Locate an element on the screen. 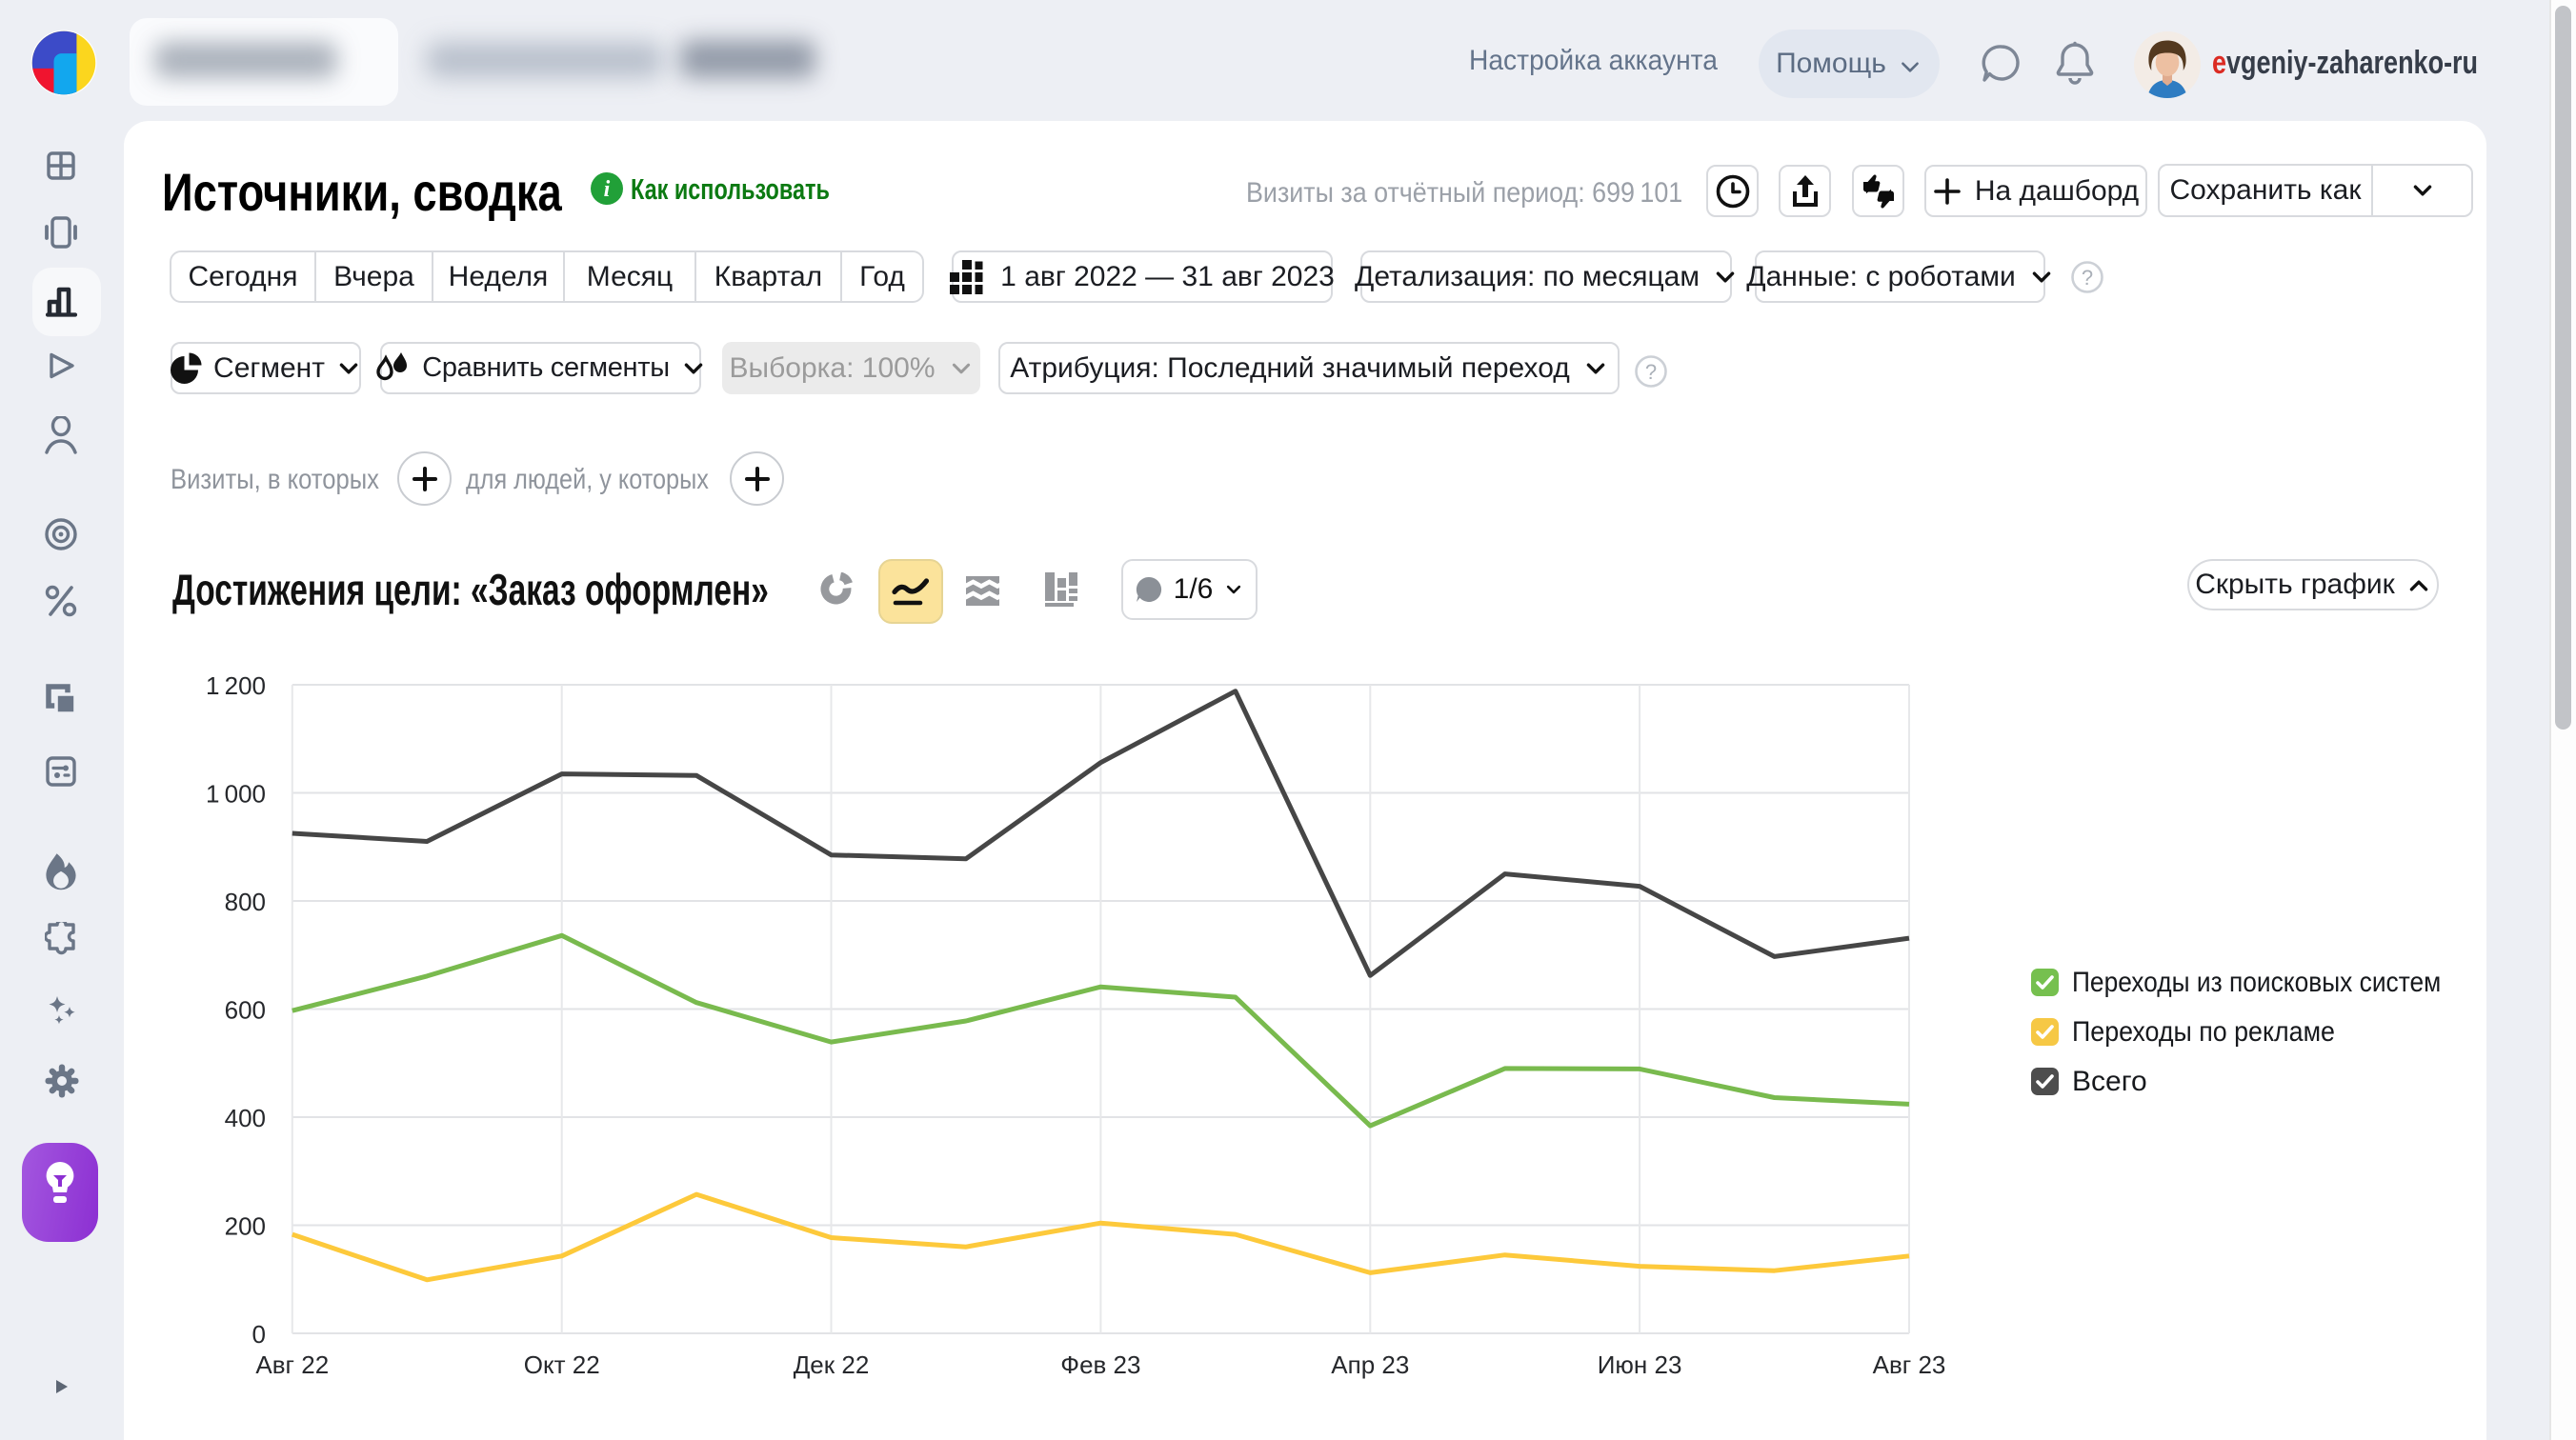 The image size is (2576, 1440). svg-text: 1 000 is located at coordinates (236, 794).